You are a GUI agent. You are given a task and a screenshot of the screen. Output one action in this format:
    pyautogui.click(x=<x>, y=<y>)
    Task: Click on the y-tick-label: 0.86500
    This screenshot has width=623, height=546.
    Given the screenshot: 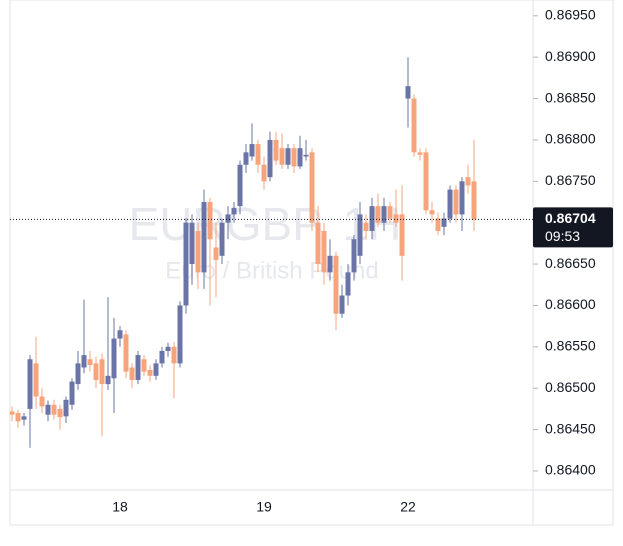 What is the action you would take?
    pyautogui.click(x=570, y=387)
    